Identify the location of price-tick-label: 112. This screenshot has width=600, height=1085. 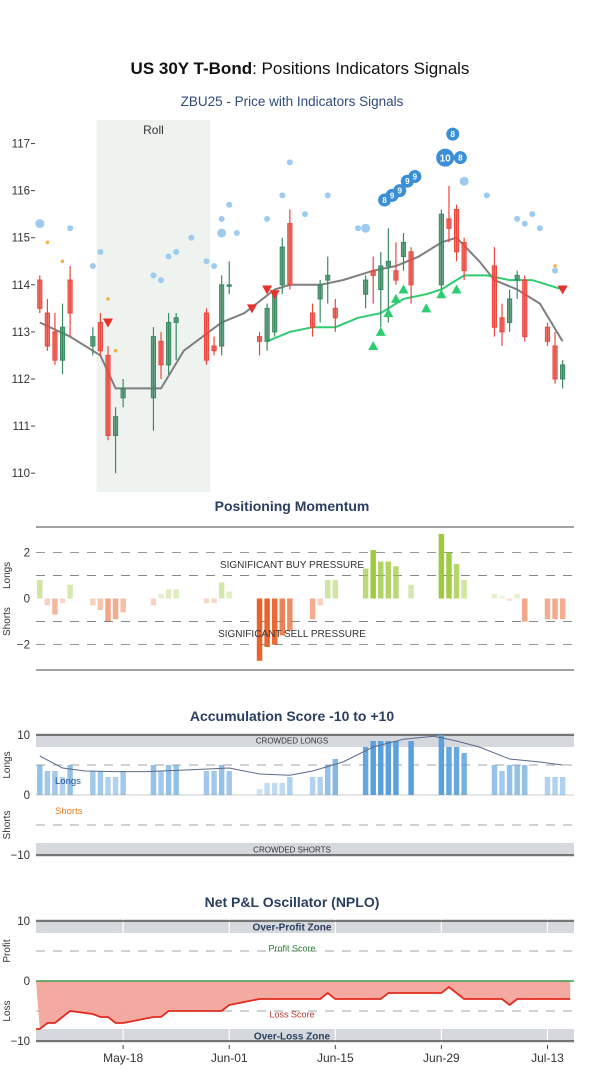
(21, 380).